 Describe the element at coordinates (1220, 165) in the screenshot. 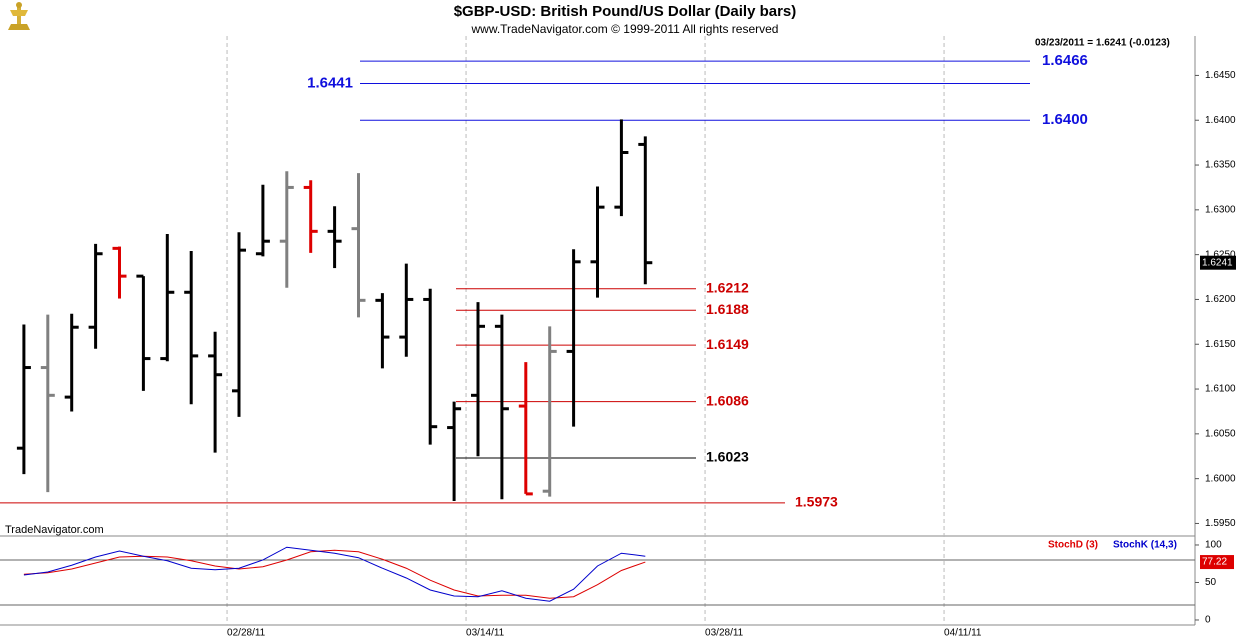

I see `y-tick-label: 1.6350` at that location.